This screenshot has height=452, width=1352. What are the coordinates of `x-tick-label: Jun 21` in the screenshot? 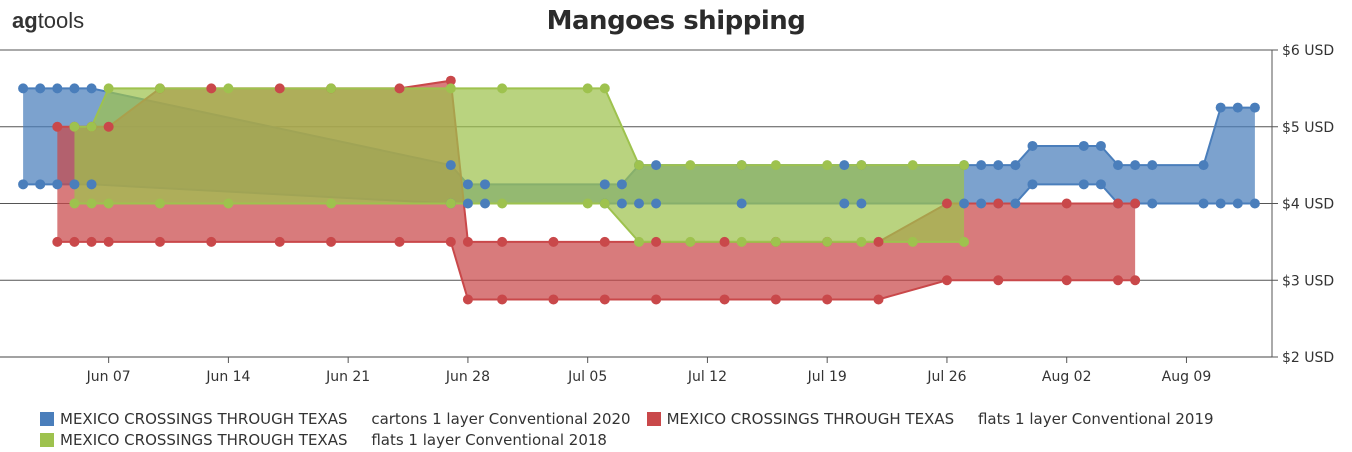 It's located at (347, 377).